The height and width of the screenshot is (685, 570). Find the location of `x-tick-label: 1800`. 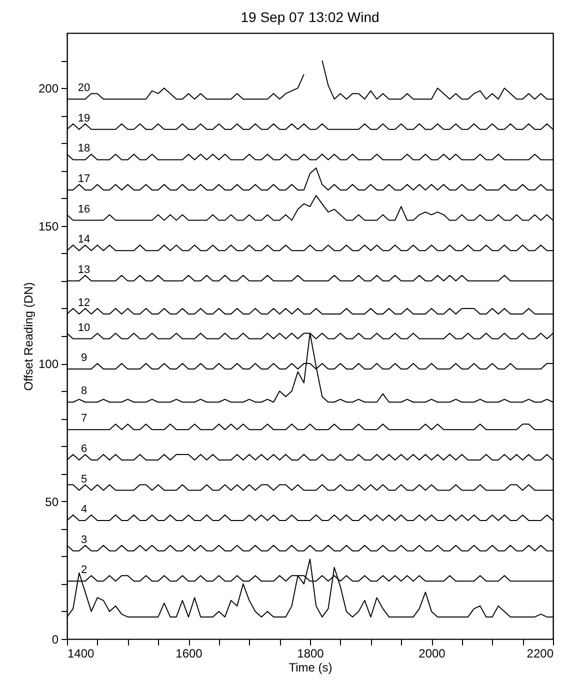

x-tick-label: 1800 is located at coordinates (310, 653).